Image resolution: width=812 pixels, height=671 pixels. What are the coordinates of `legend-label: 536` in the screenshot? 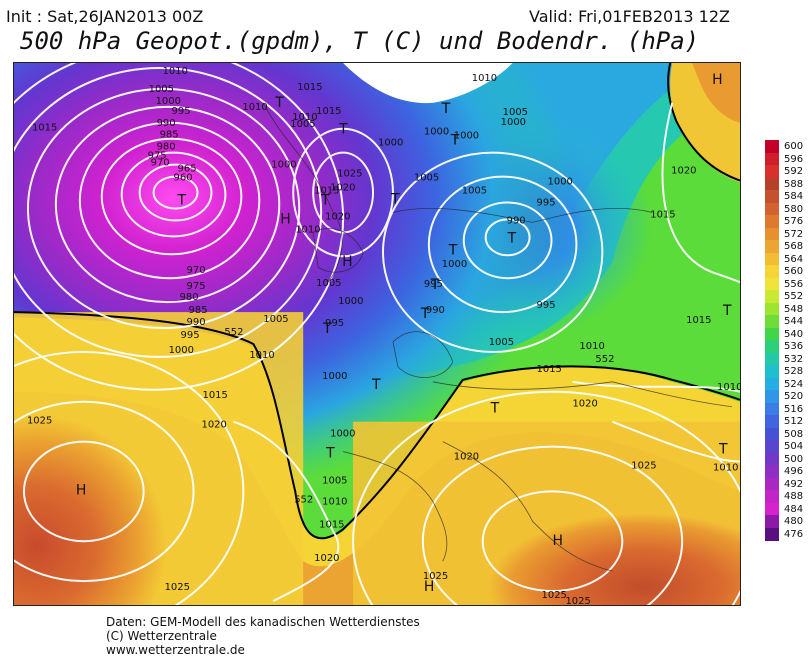 It's located at (794, 346).